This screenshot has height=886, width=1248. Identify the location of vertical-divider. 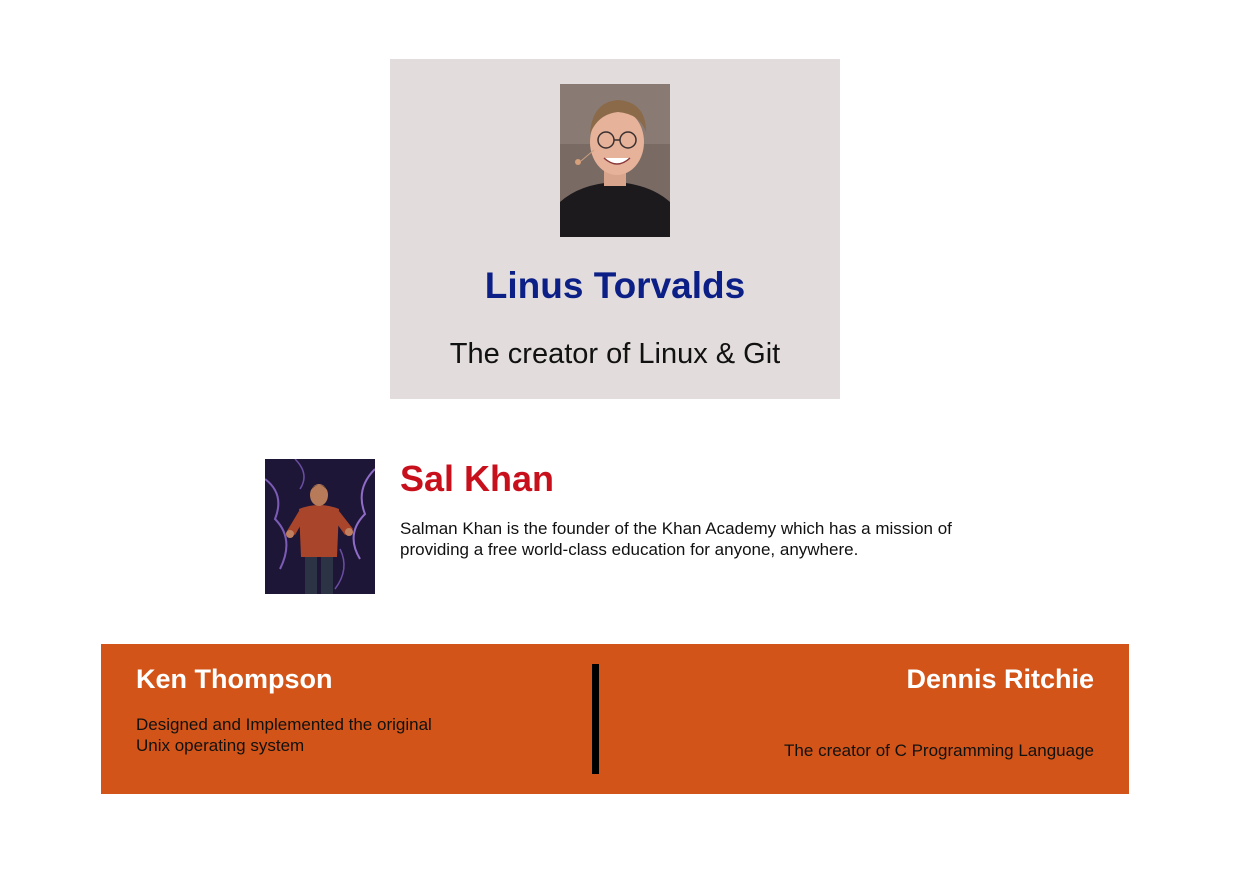
(595, 719).